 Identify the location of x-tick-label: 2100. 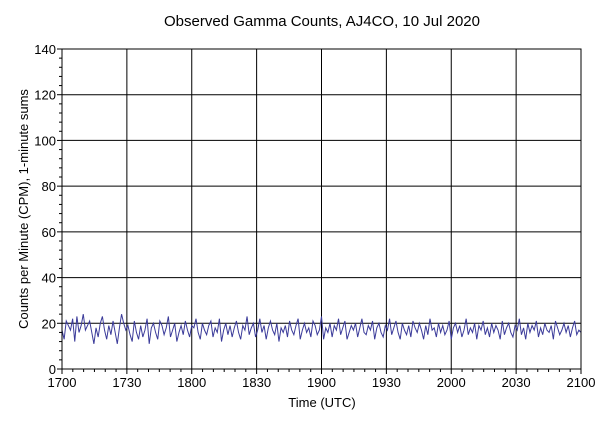
(581, 382).